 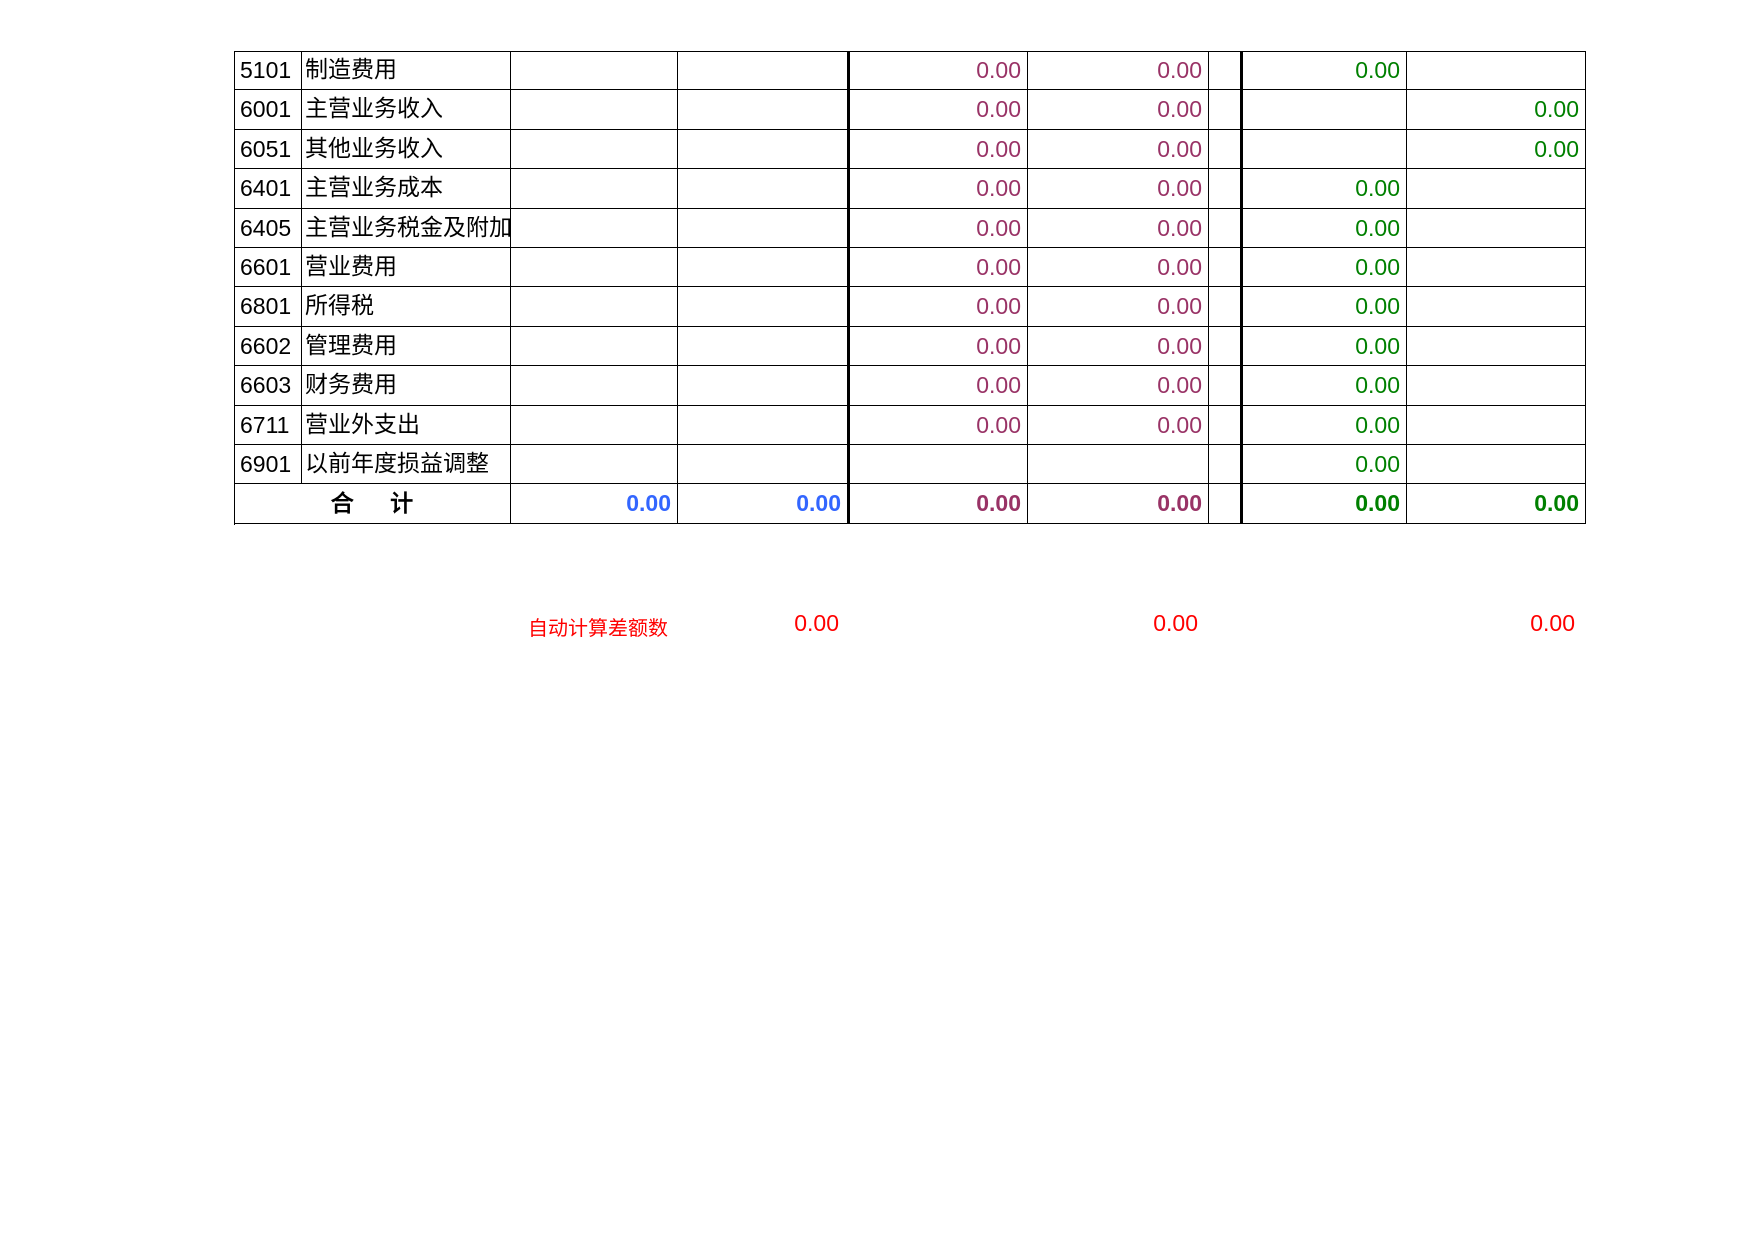 I want to click on account-code: 6001, so click(x=268, y=110).